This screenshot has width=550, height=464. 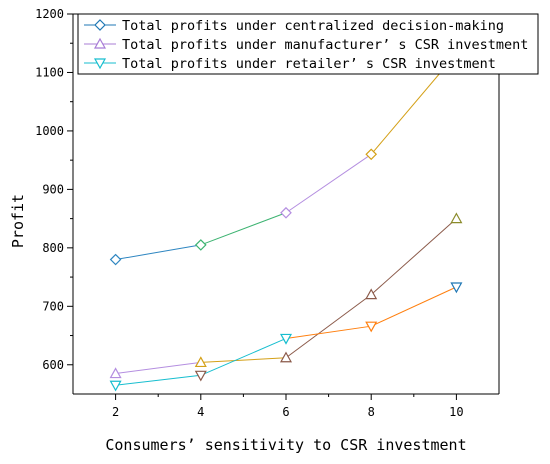 What do you see at coordinates (49, 14) in the screenshot?
I see `y-tick-label: 1200` at bounding box center [49, 14].